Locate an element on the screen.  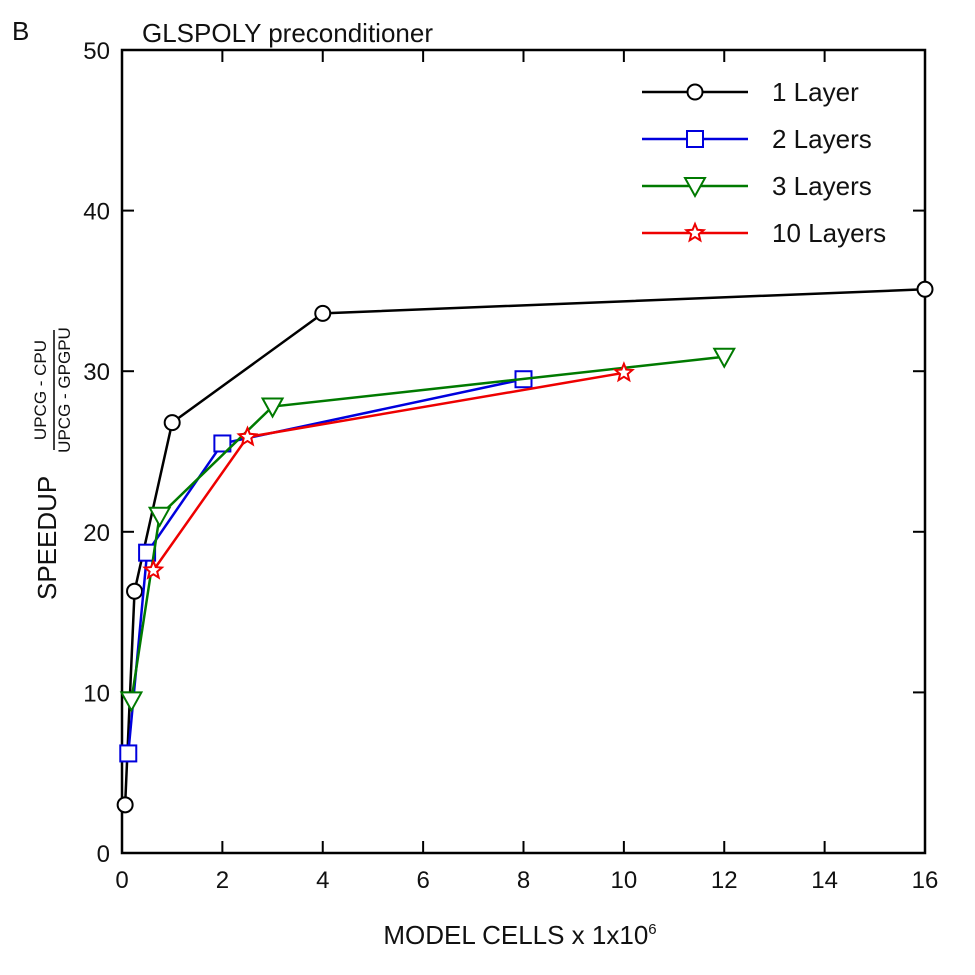
x-tick-label: 14 is located at coordinates (824, 880).